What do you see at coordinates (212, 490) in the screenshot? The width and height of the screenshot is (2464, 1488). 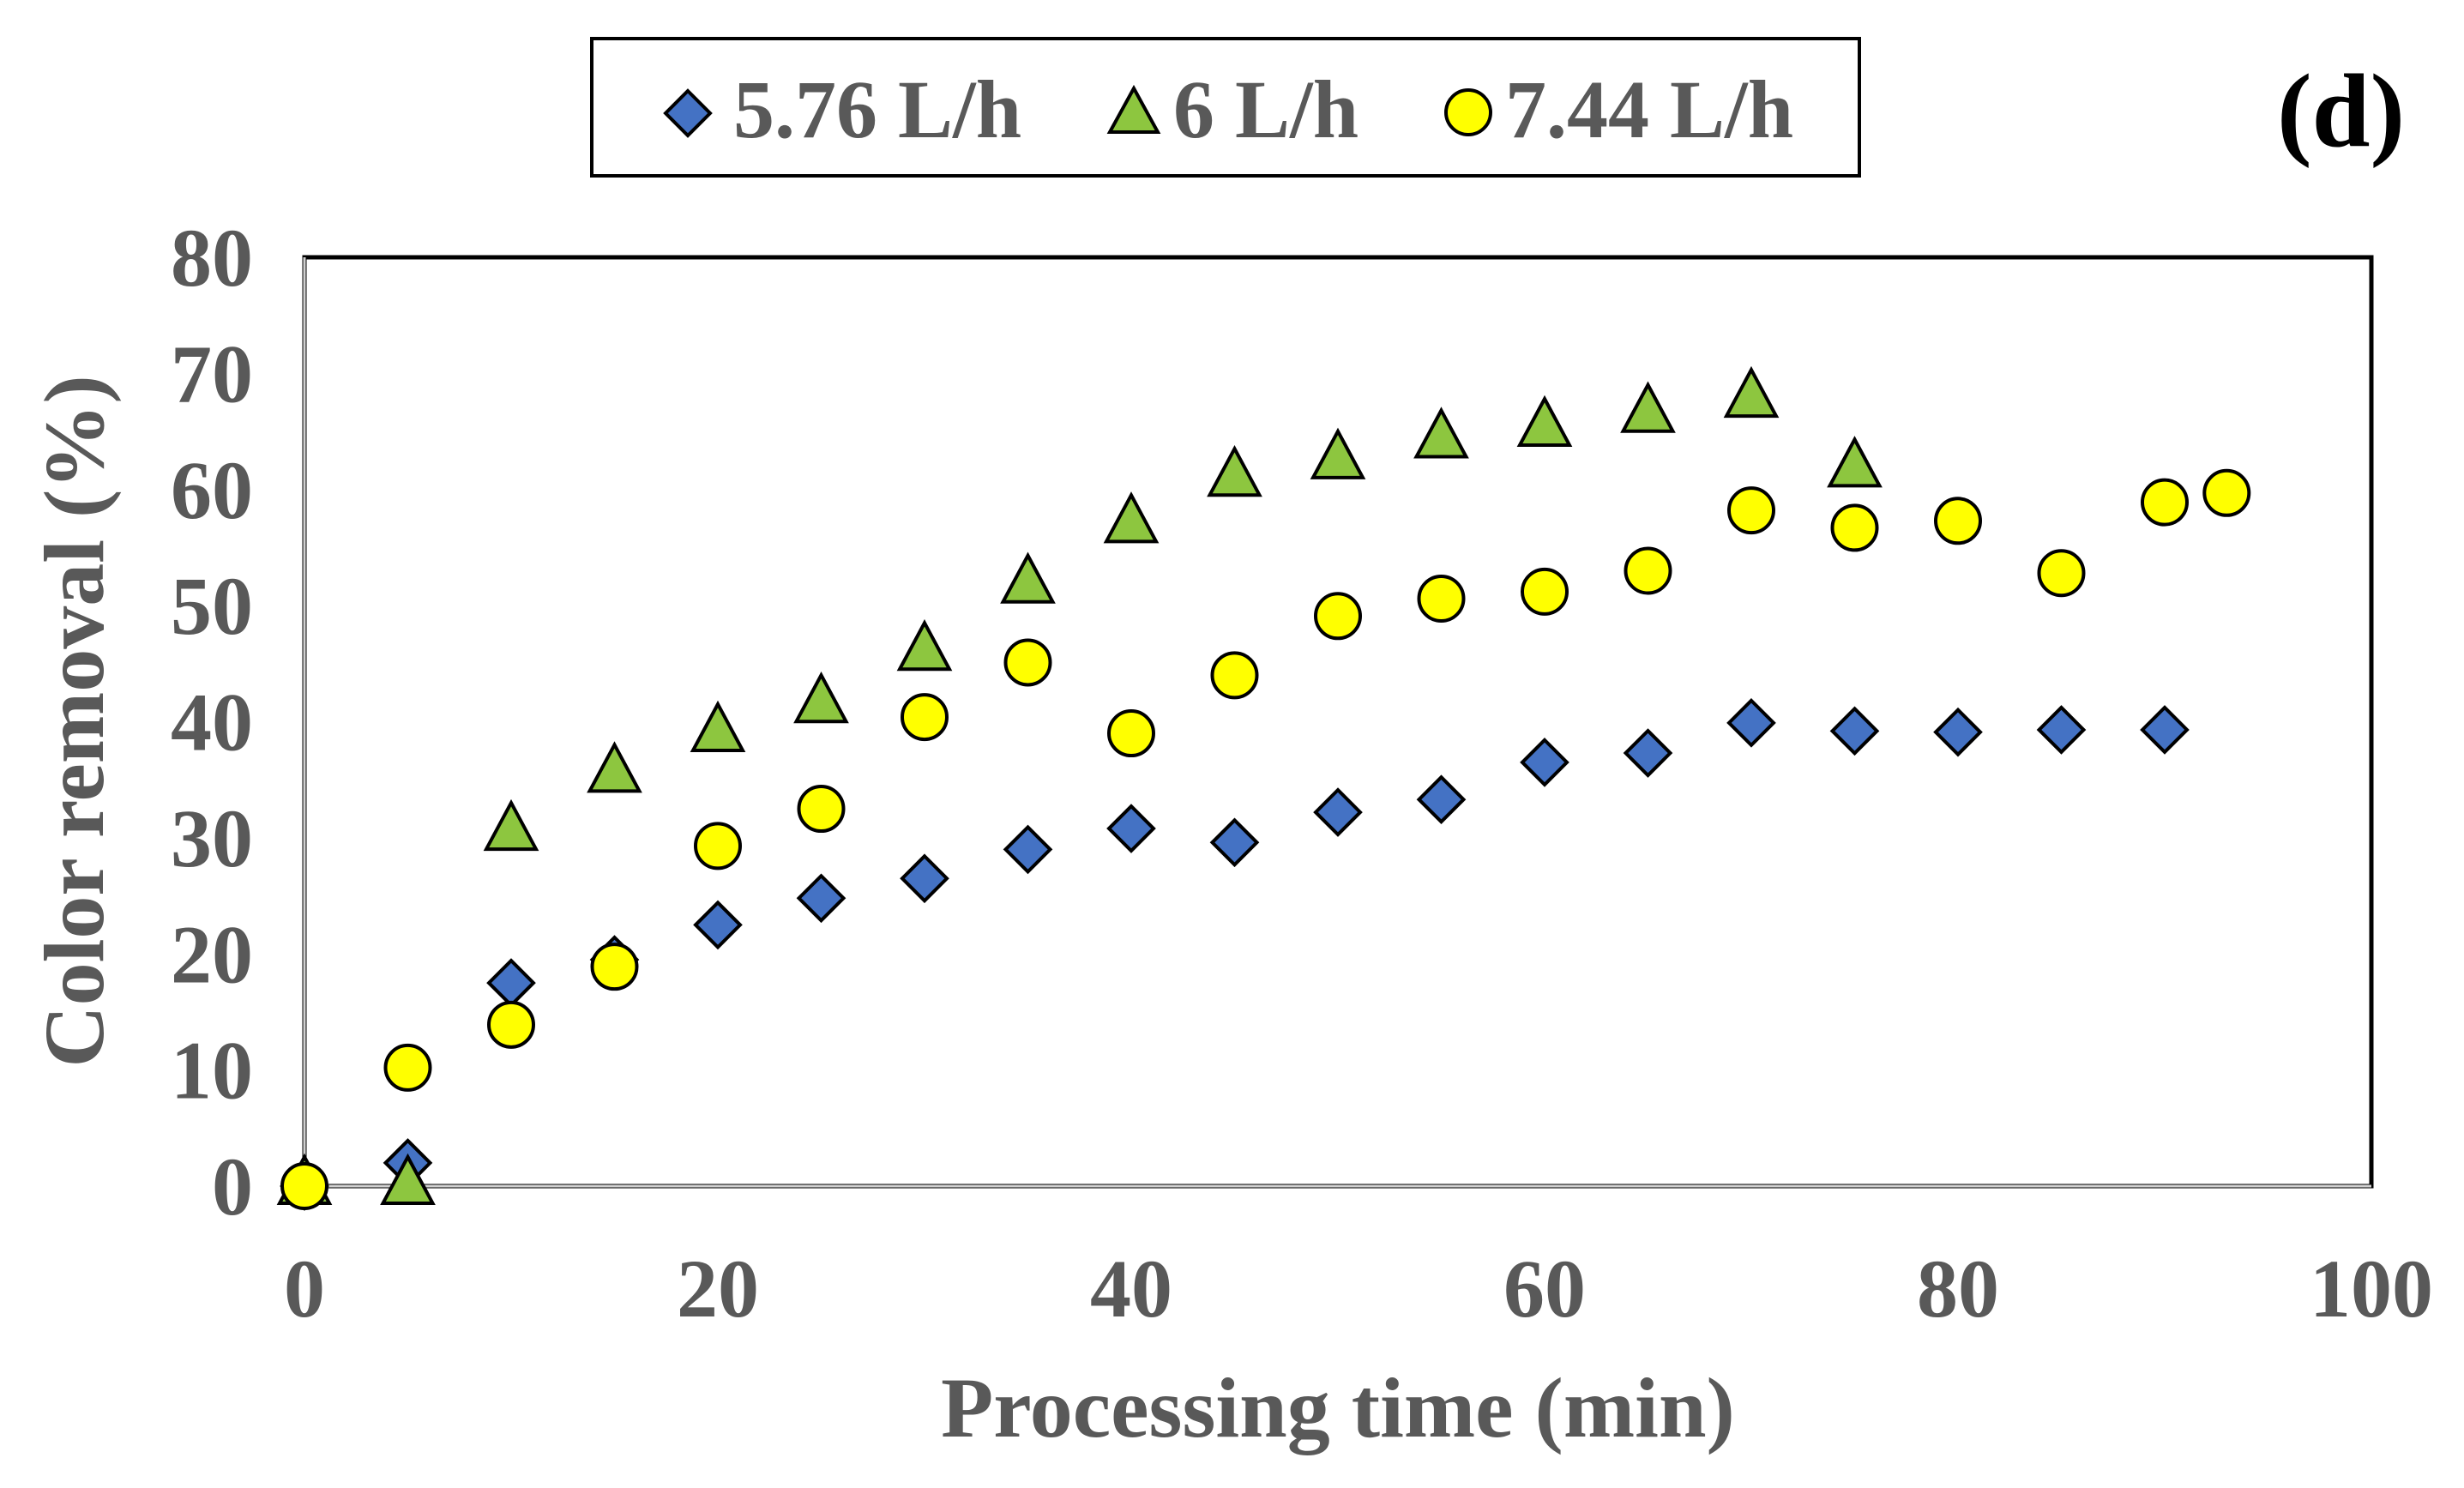 I see `y-tick-label: 60` at bounding box center [212, 490].